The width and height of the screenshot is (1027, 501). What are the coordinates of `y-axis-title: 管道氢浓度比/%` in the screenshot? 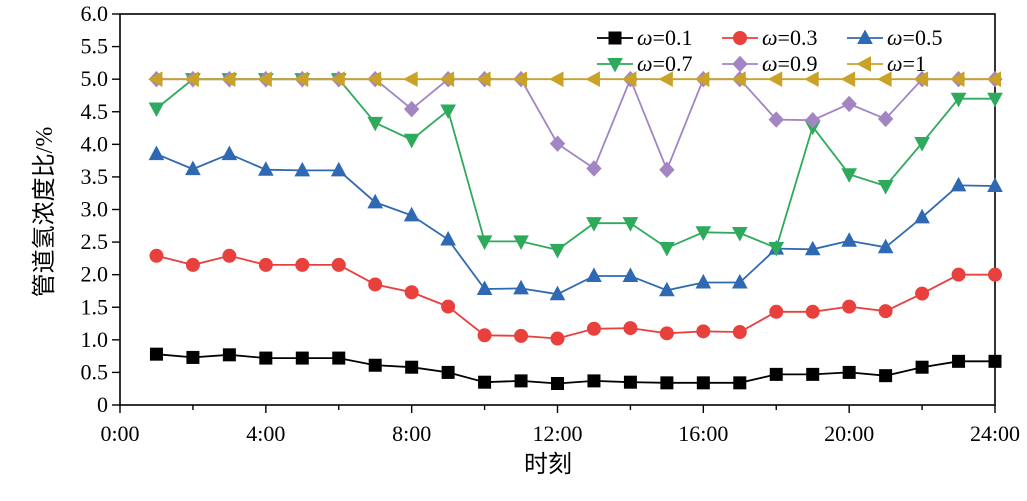 It's located at (44, 212).